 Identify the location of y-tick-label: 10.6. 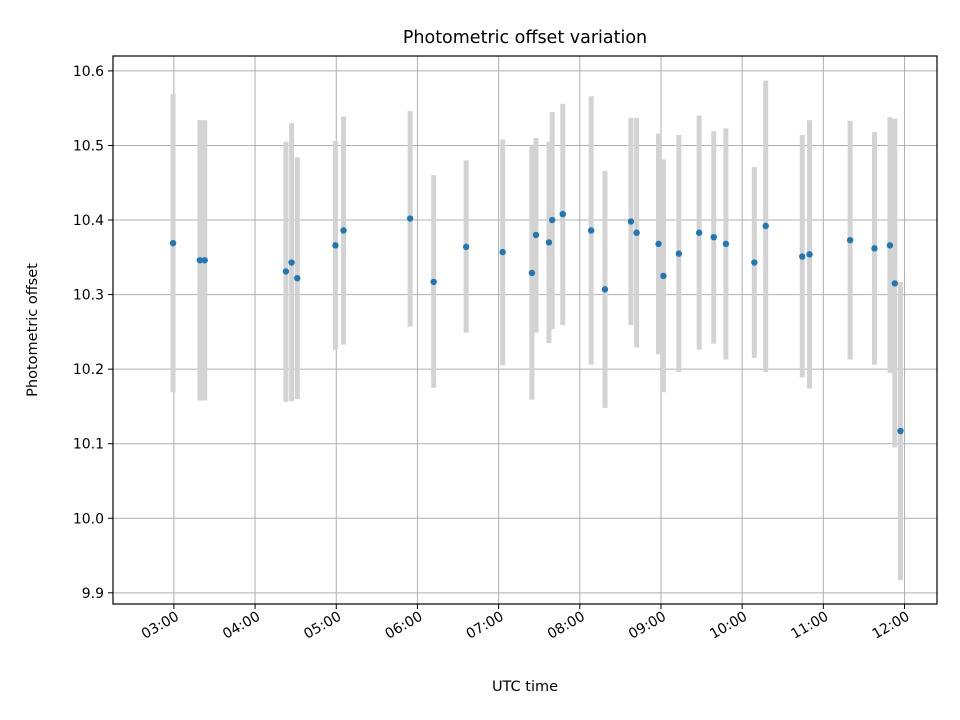
(88, 72).